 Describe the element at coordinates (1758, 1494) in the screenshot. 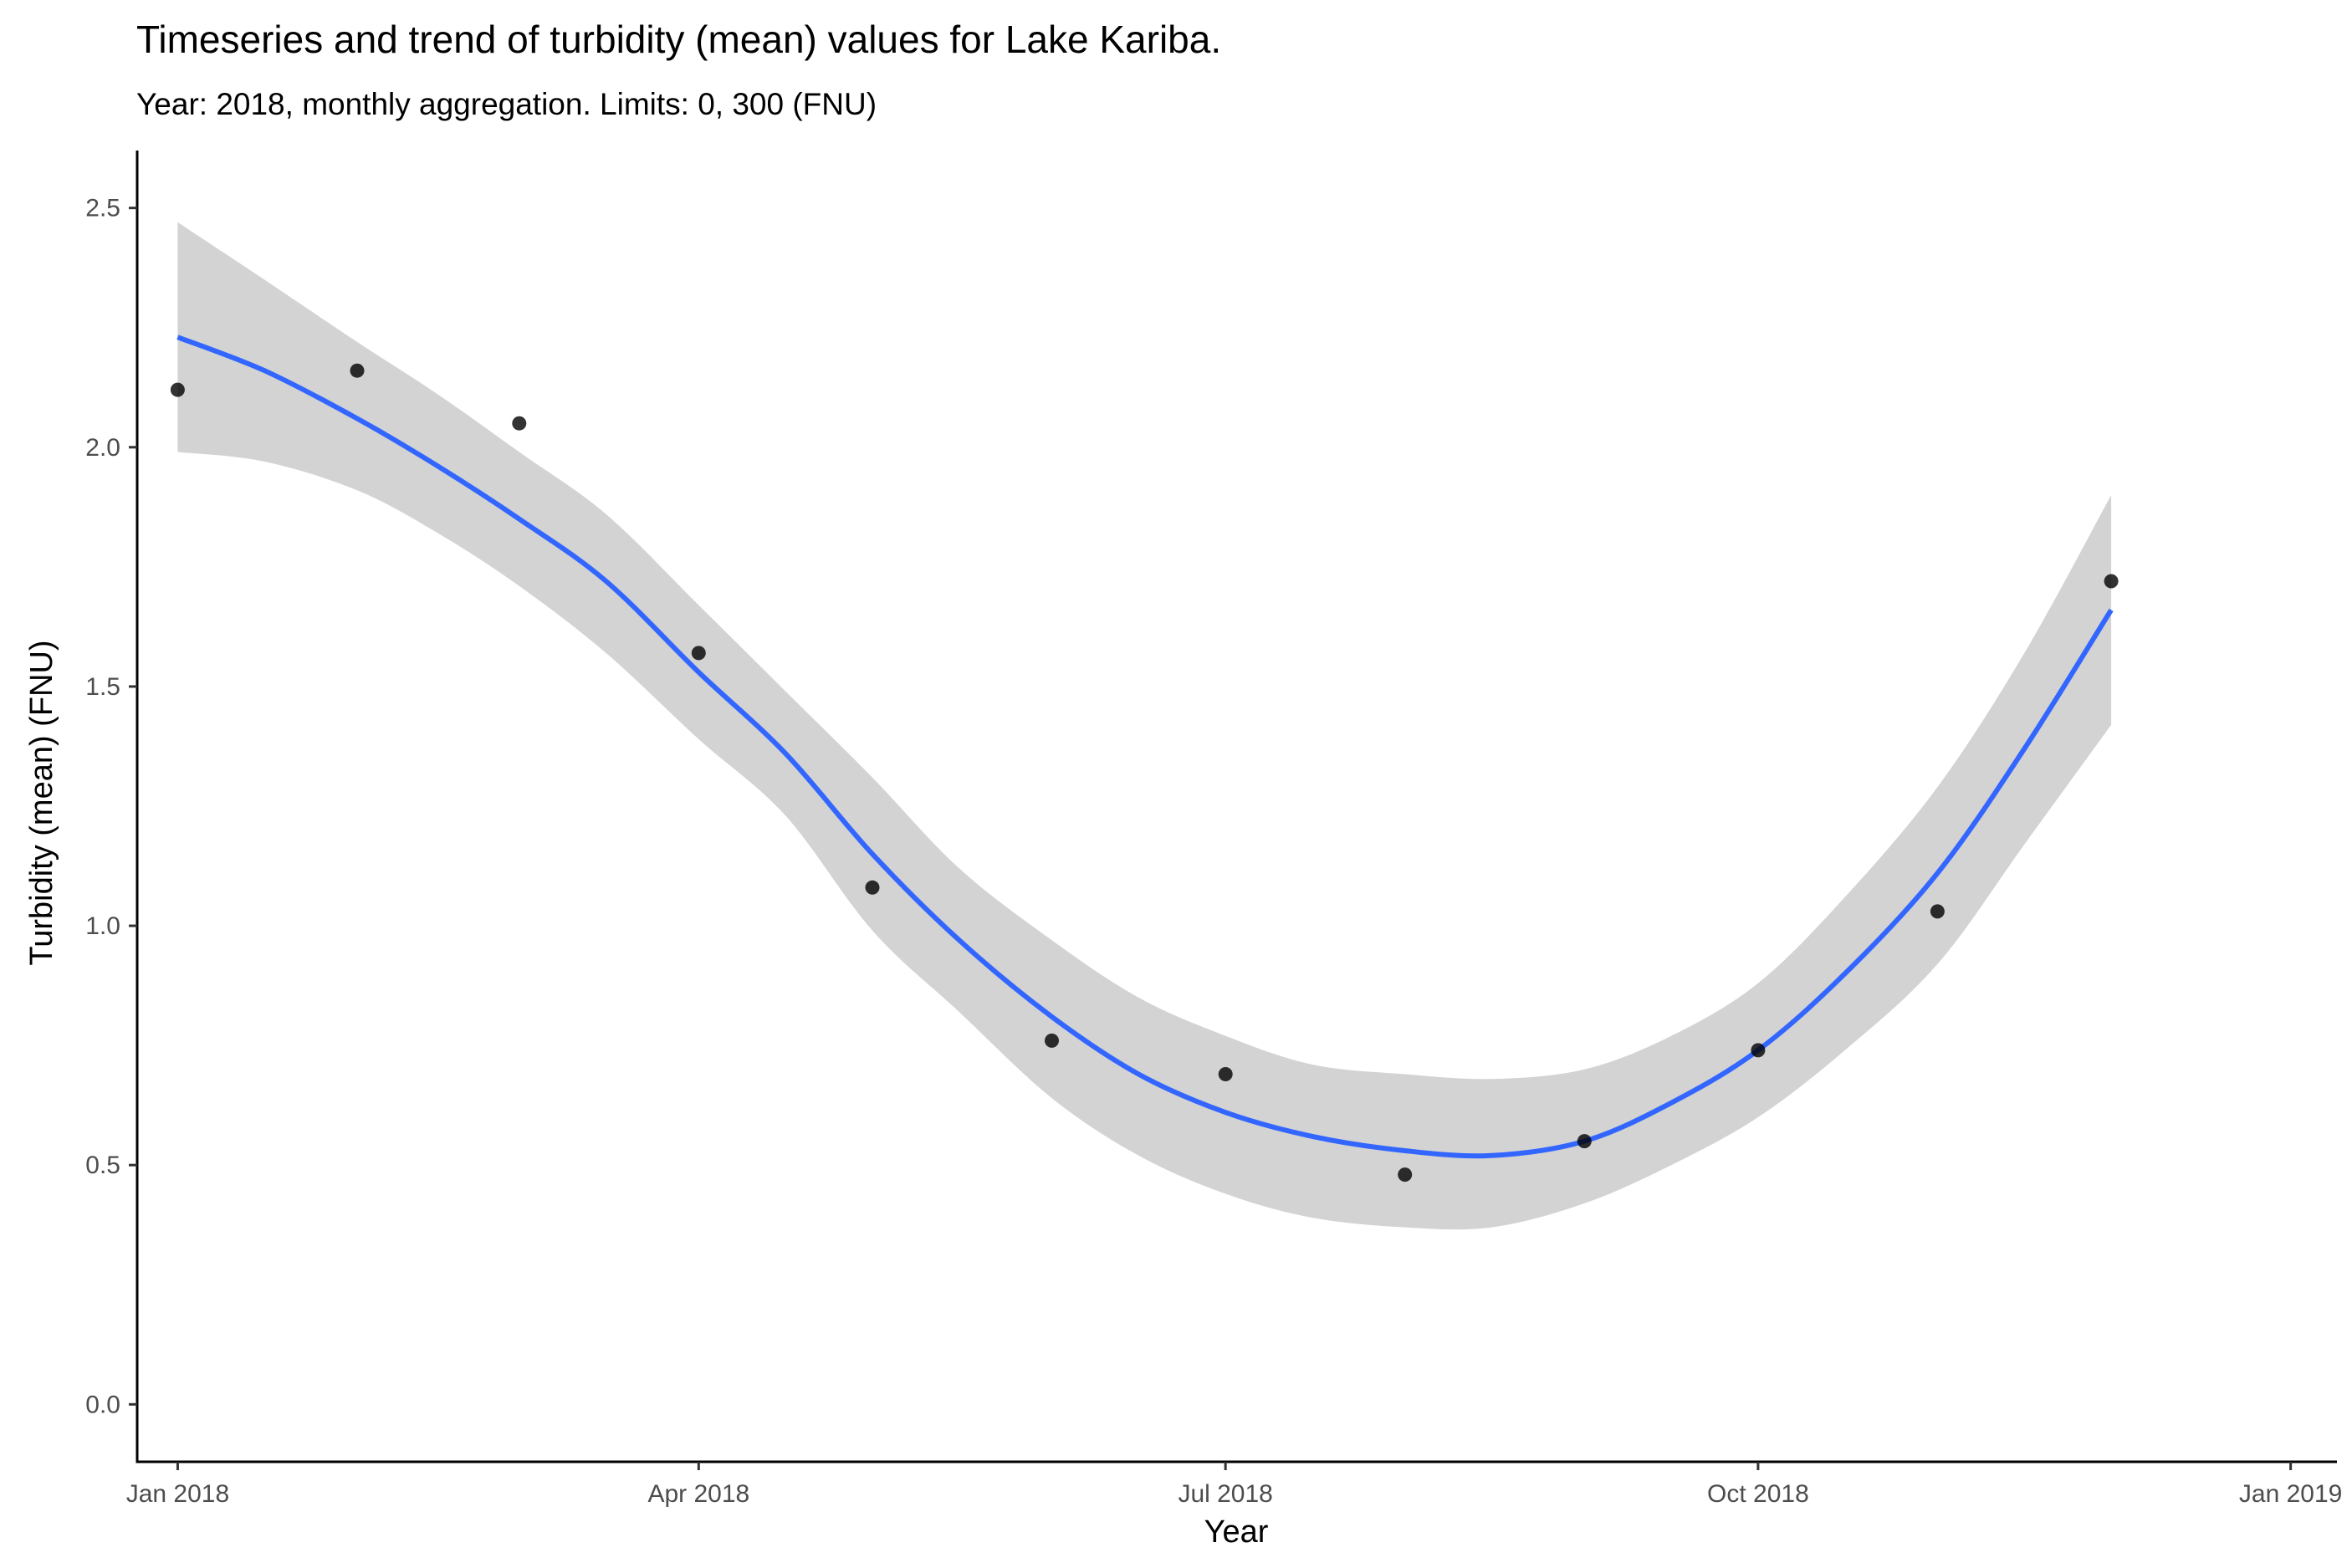

I see `x-tick-label: Oct 2018` at that location.